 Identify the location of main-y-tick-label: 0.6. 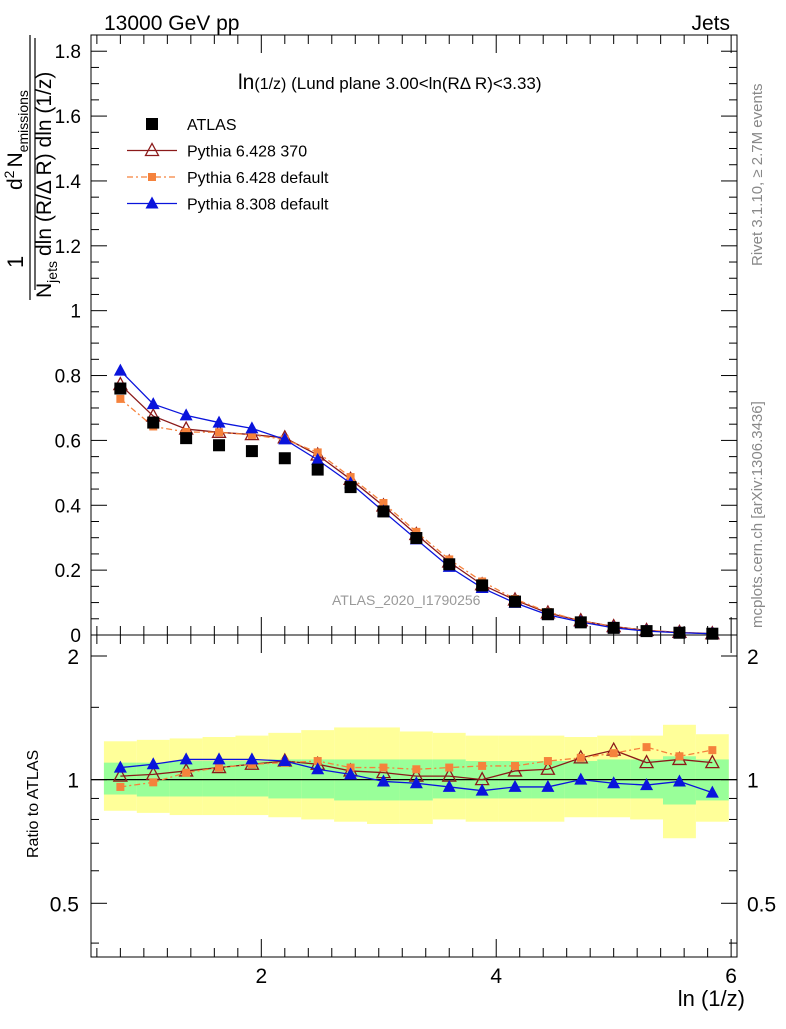
(68, 441).